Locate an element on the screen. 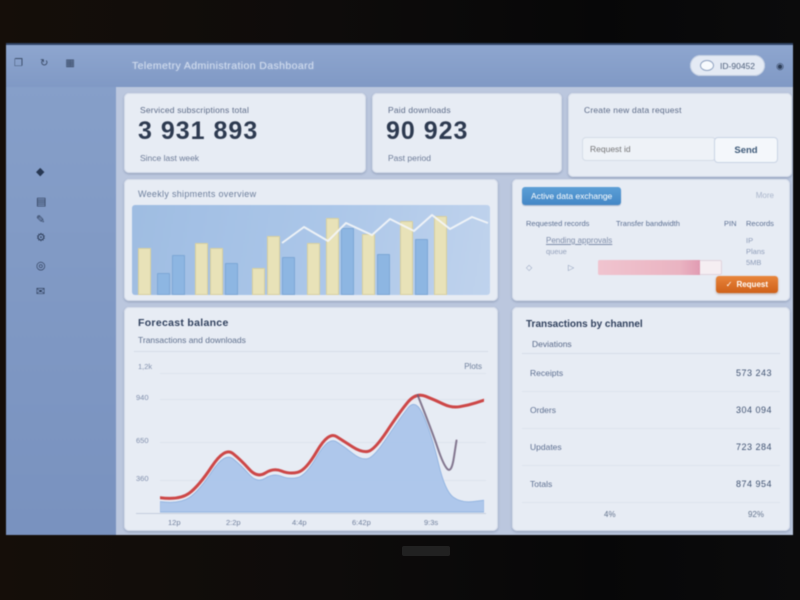 The height and width of the screenshot is (600, 800). request-card-label: Create new data request is located at coordinates (633, 110).